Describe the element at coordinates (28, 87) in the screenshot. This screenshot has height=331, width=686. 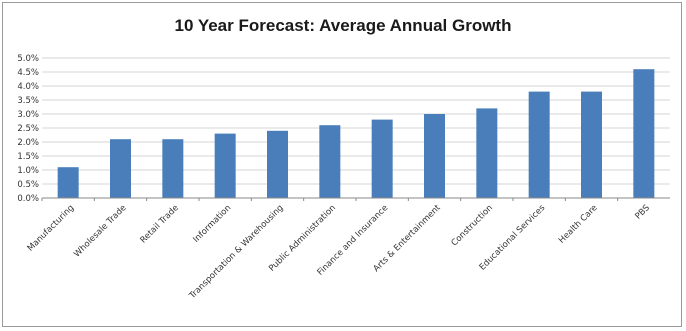
I see `y-tick-label: 4.0%` at that location.